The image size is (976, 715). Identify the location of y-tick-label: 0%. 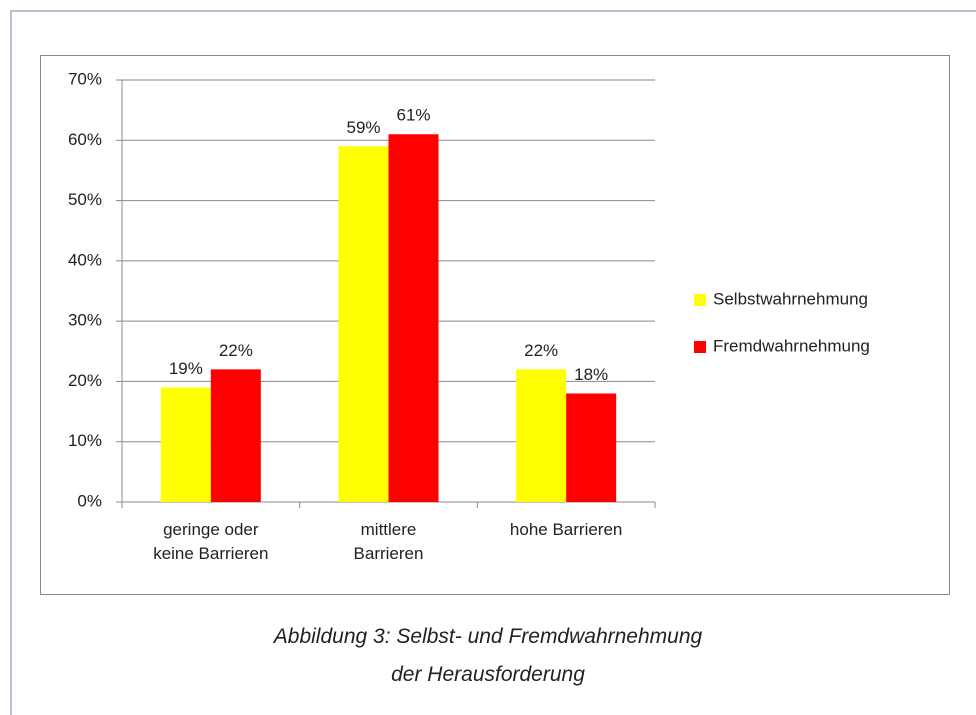
(89, 500).